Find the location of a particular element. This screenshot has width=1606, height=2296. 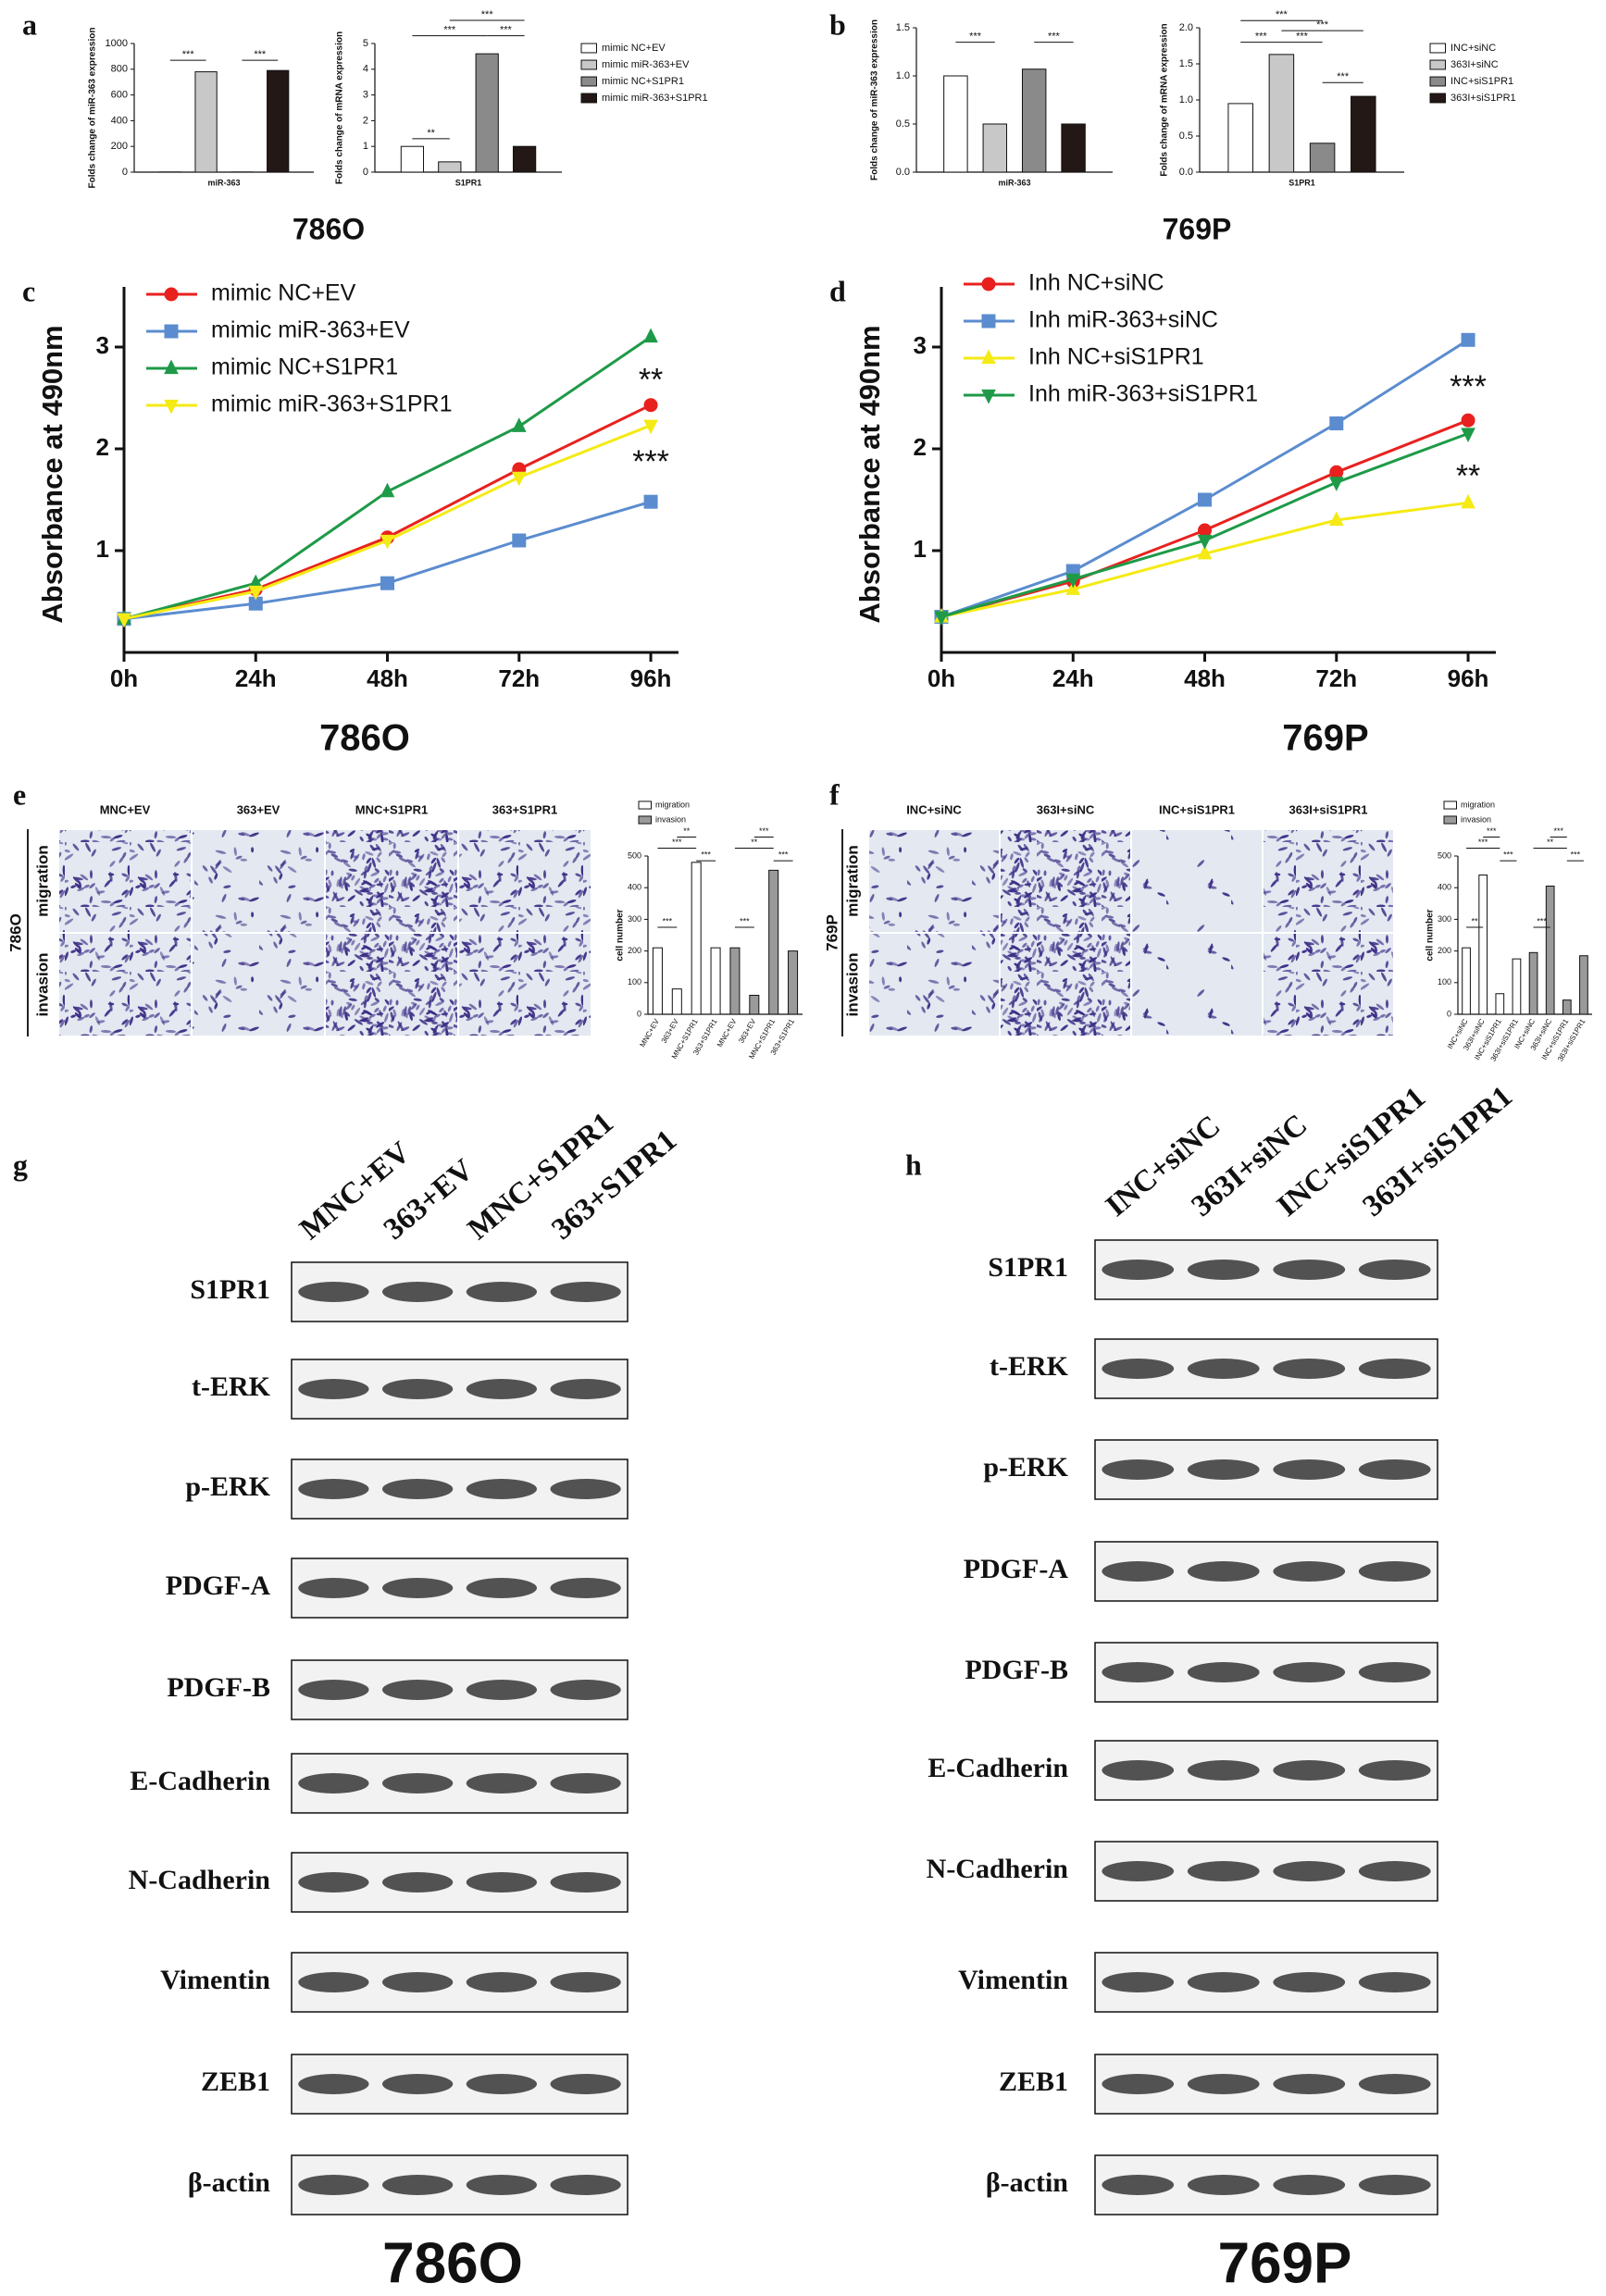

legend-label: Inh miR-363+siNC is located at coordinates (1123, 320).